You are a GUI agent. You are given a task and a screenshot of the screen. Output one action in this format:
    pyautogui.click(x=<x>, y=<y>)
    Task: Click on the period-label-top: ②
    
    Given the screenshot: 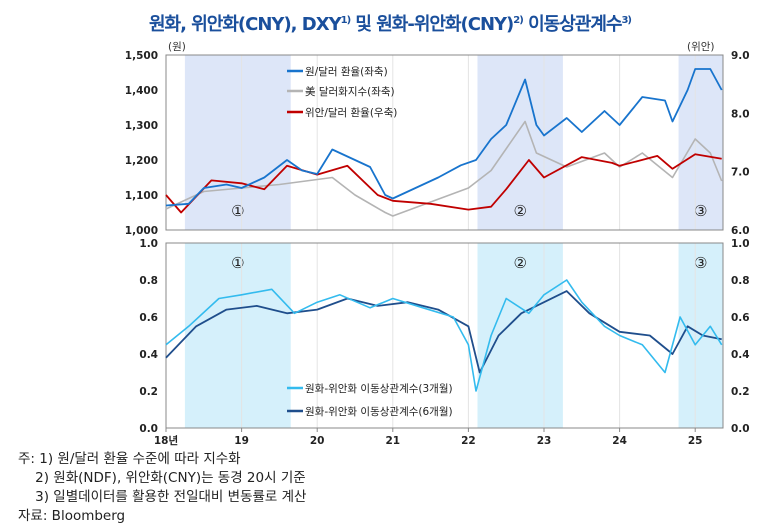 What is the action you would take?
    pyautogui.click(x=519, y=211)
    